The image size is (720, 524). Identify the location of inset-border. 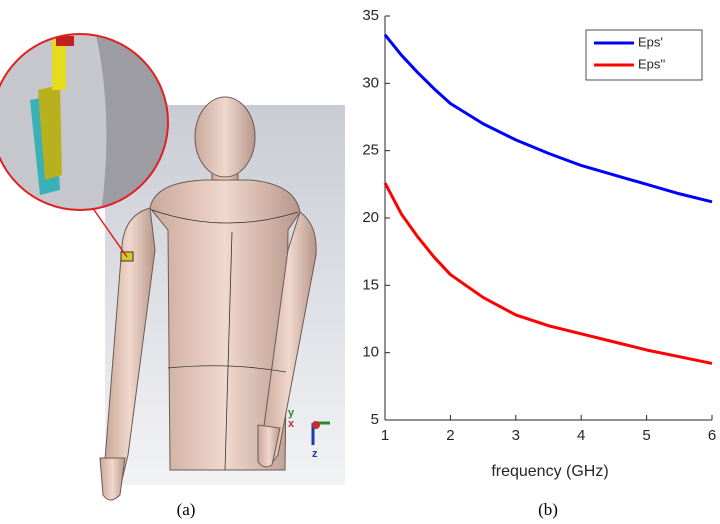
(84, 122).